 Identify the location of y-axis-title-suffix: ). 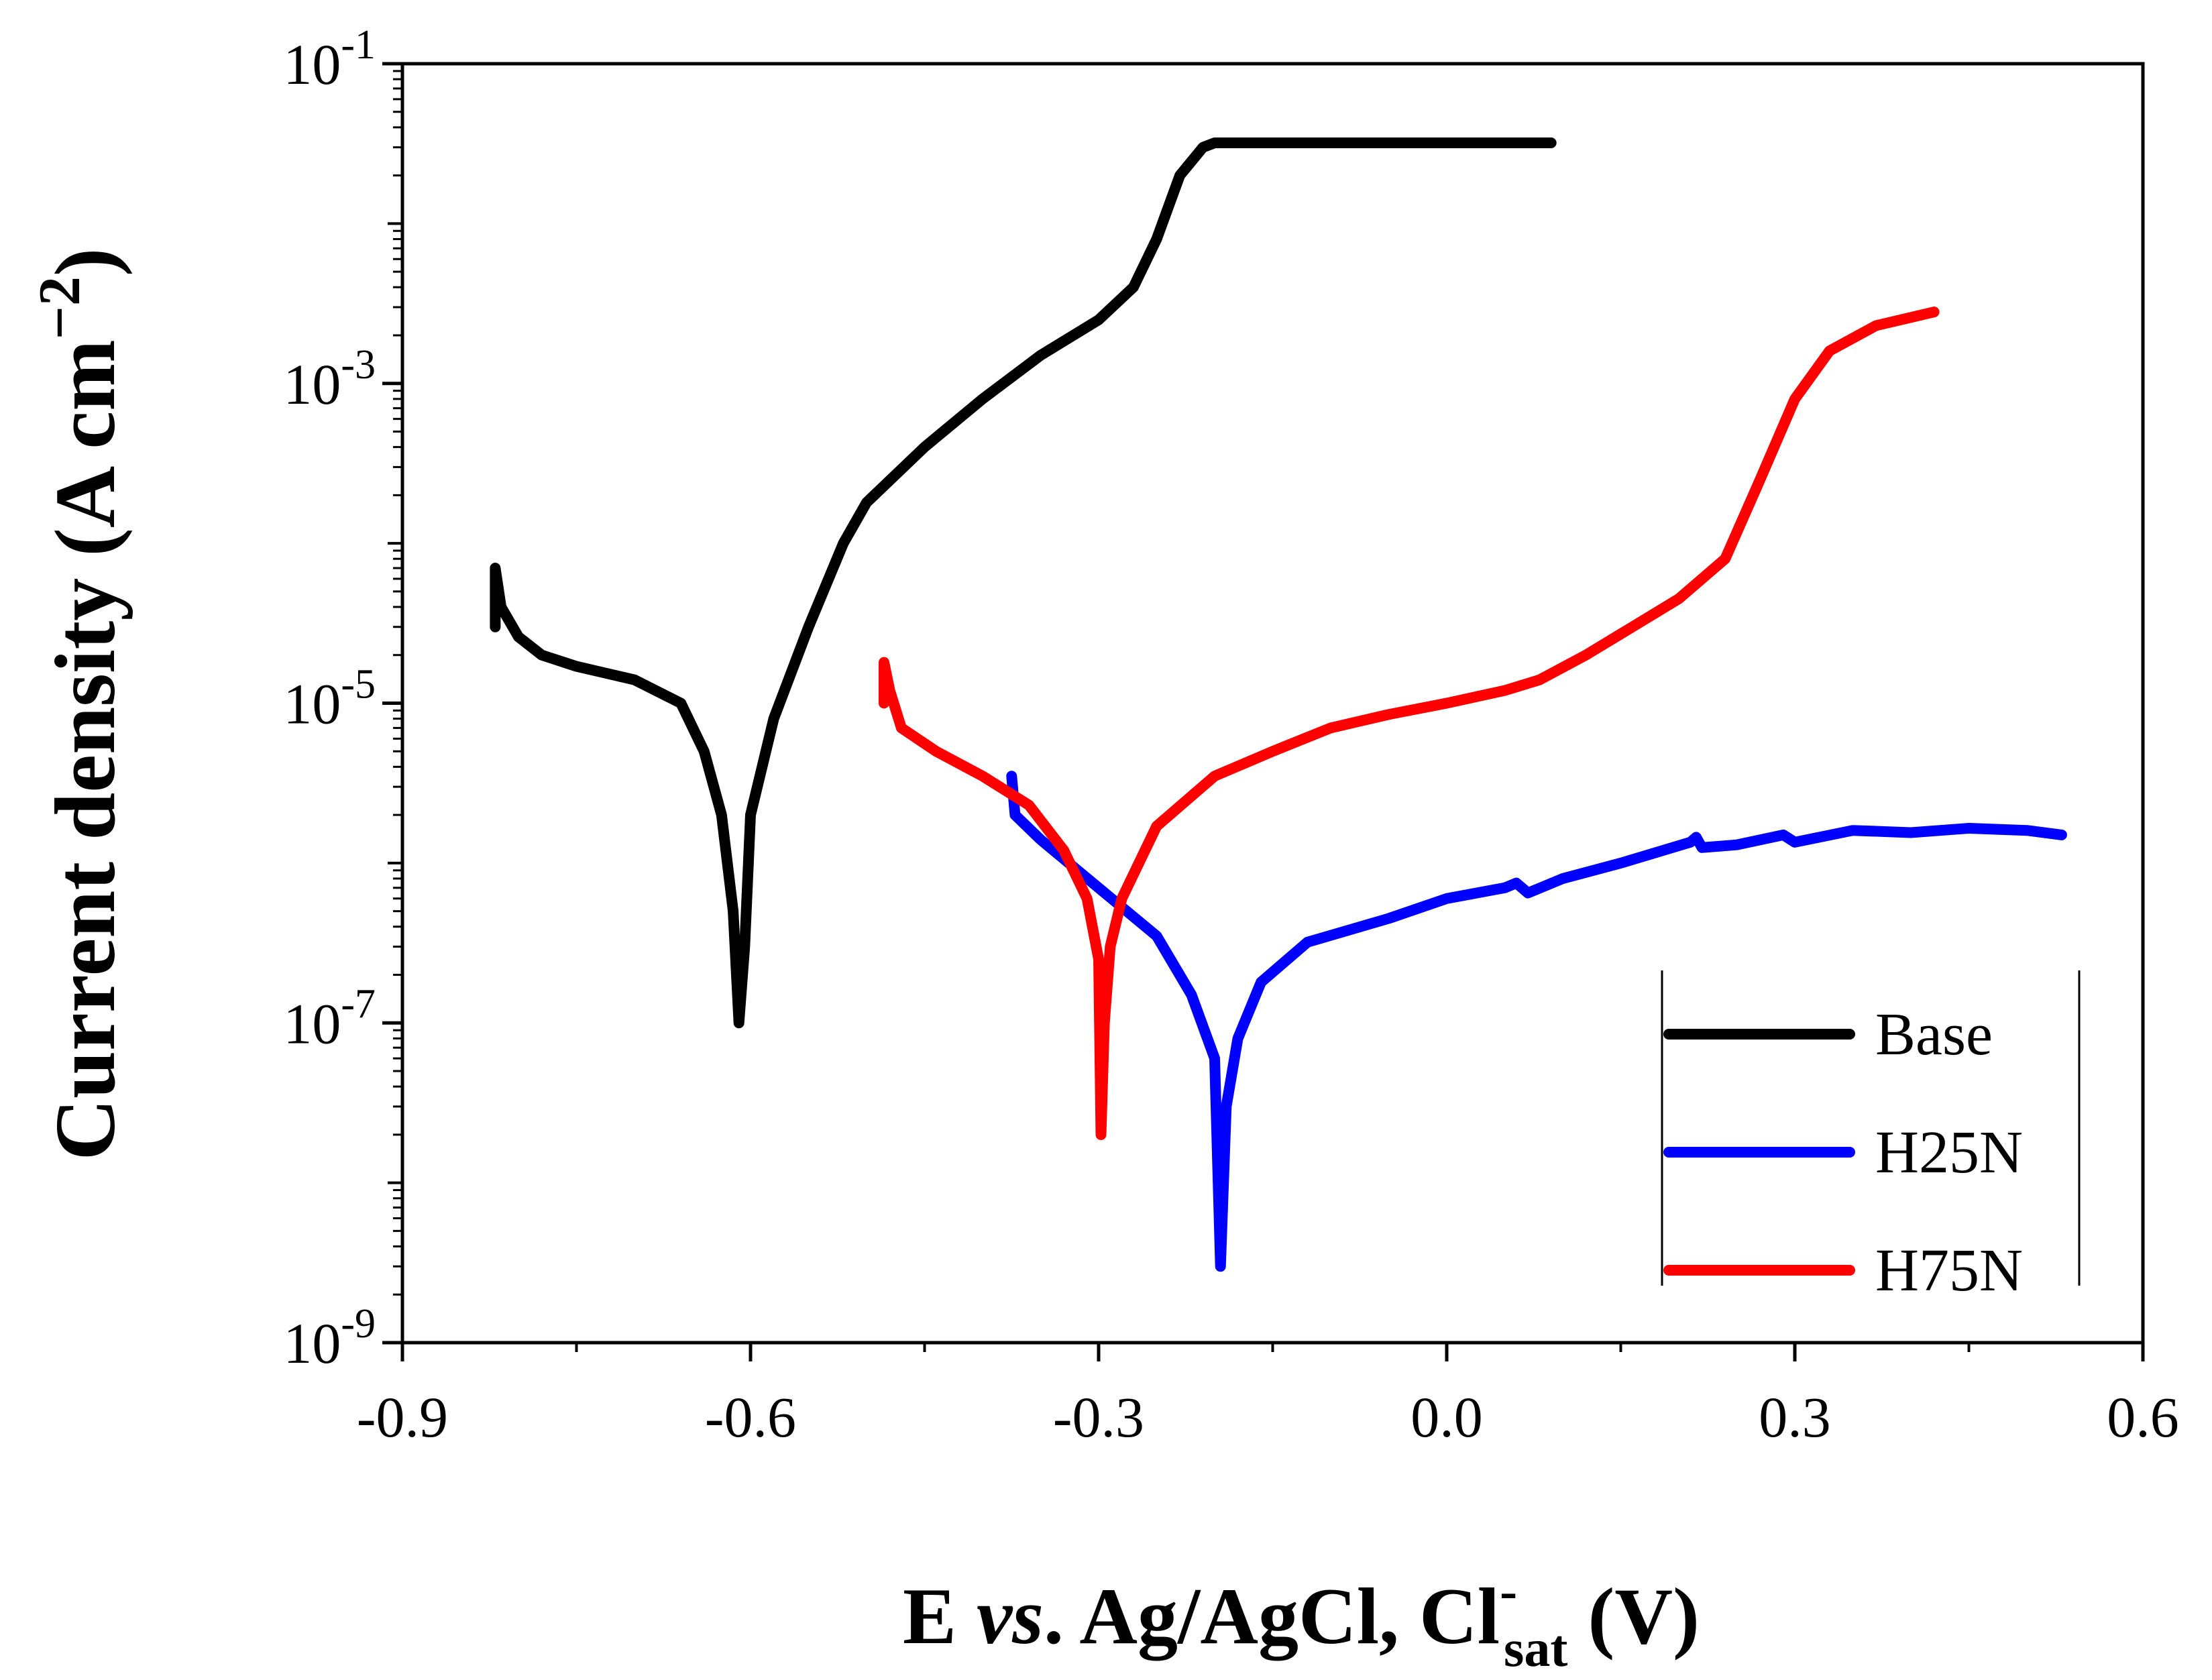
(85, 262).